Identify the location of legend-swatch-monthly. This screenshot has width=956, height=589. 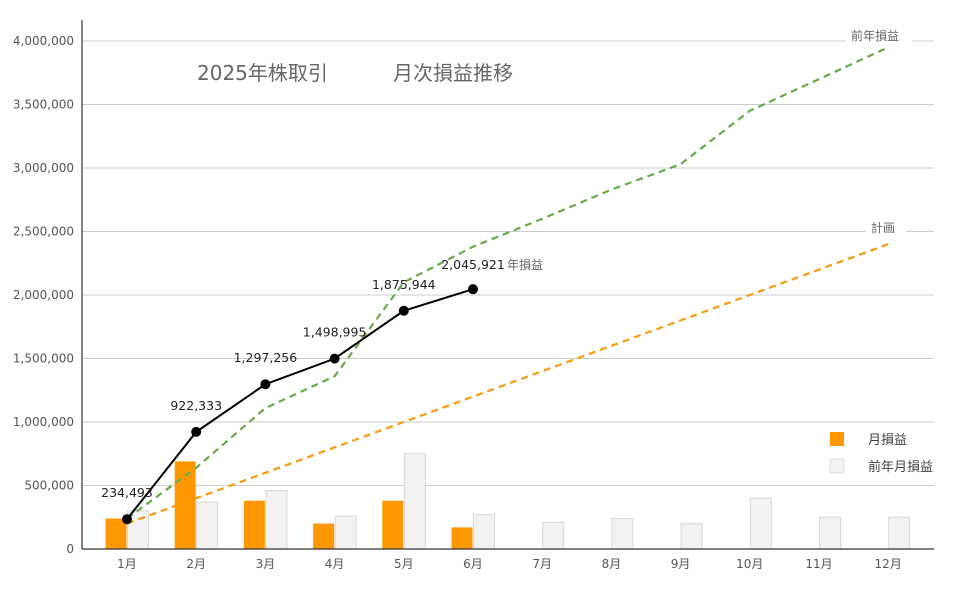
(837, 439).